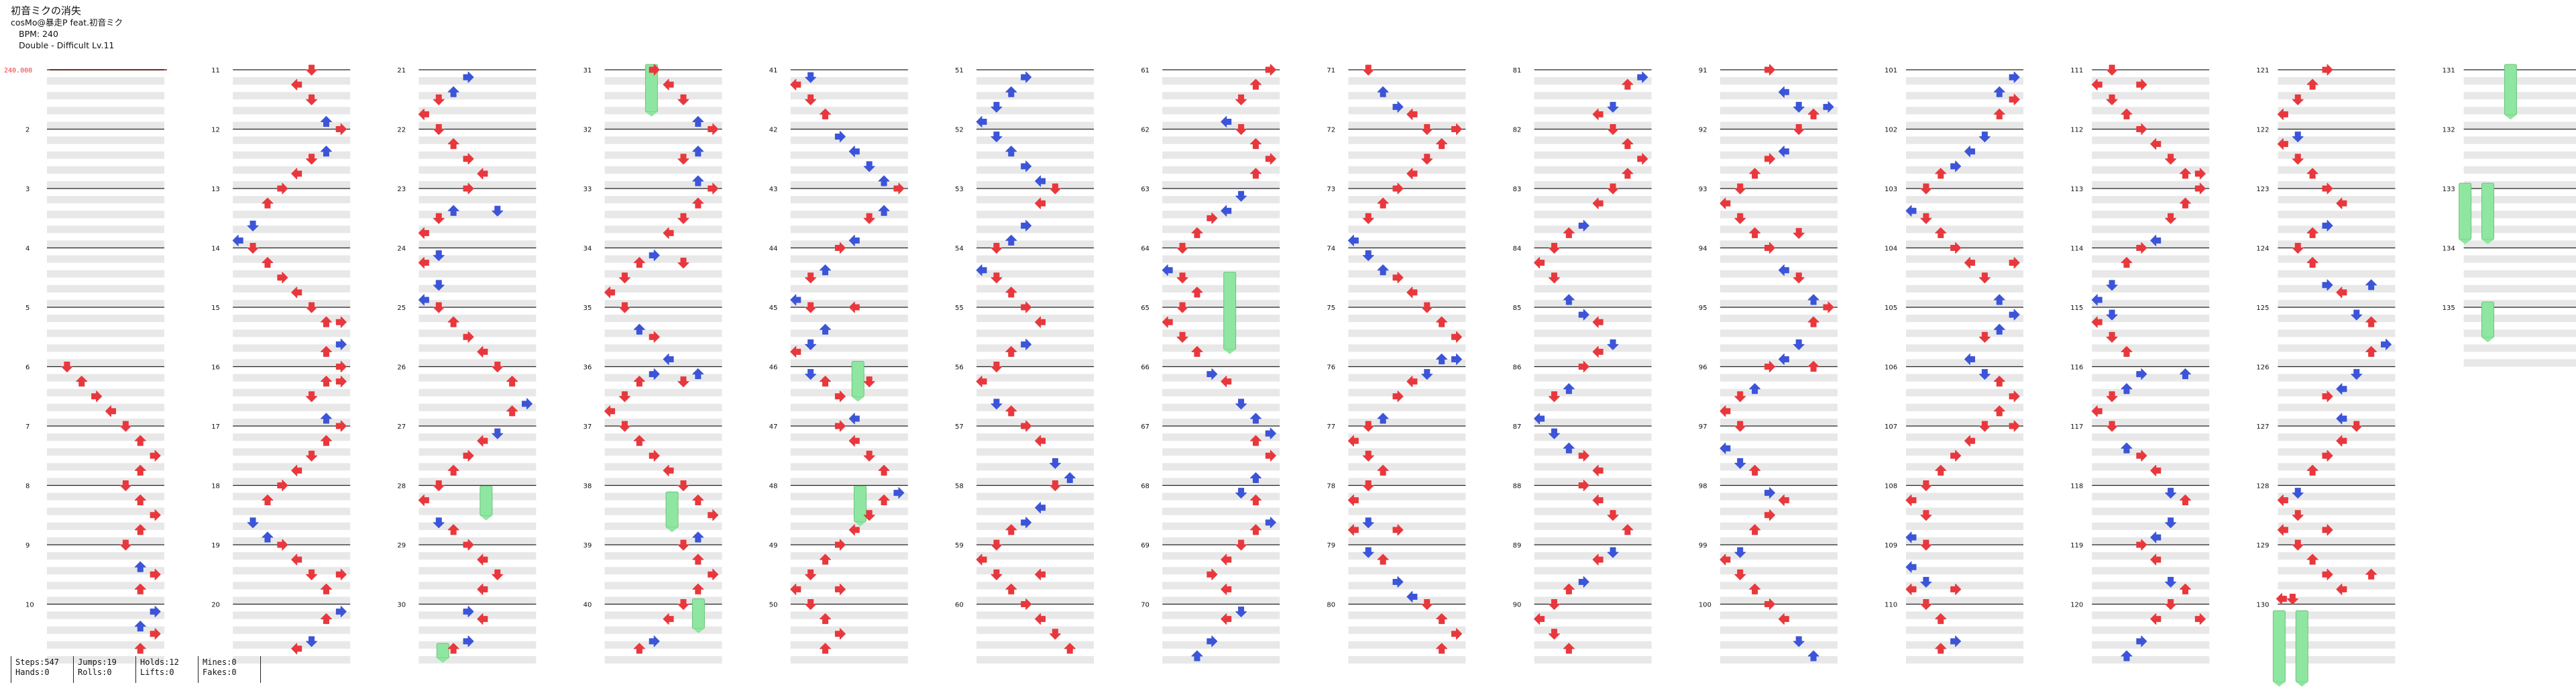 The height and width of the screenshot is (687, 2576). What do you see at coordinates (2076, 486) in the screenshot?
I see `measure-number: 118` at bounding box center [2076, 486].